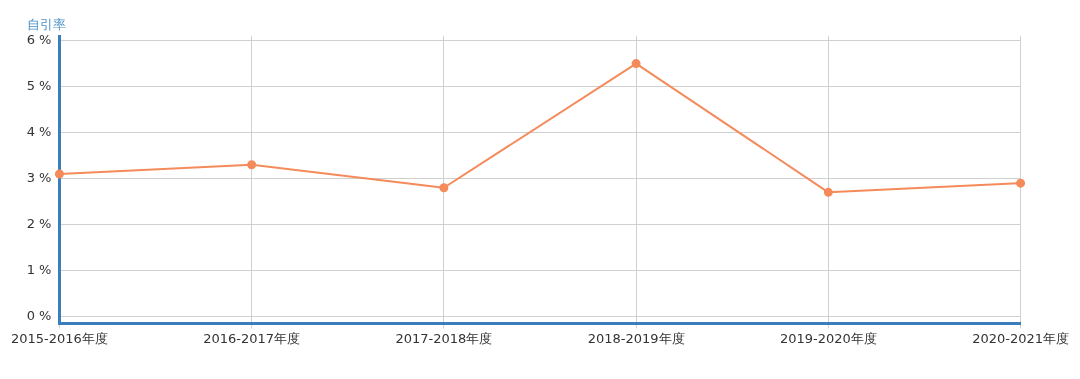 The width and height of the screenshot is (1080, 379). What do you see at coordinates (59, 338) in the screenshot?
I see `x-tick-label: 2015-2016年度` at bounding box center [59, 338].